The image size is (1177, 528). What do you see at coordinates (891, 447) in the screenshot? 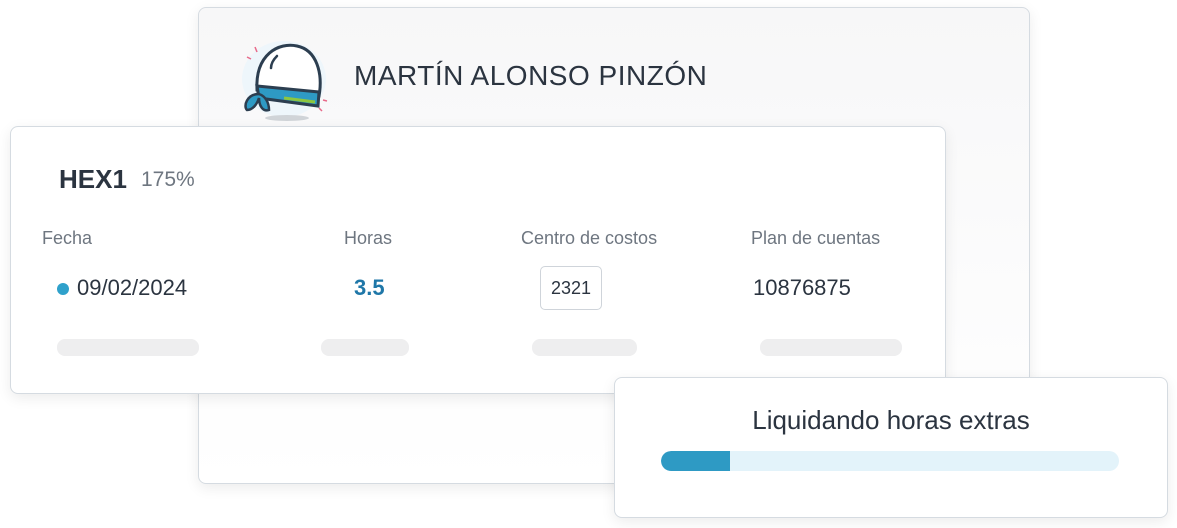
I see `progress-card: Liquidando horas extras` at bounding box center [891, 447].